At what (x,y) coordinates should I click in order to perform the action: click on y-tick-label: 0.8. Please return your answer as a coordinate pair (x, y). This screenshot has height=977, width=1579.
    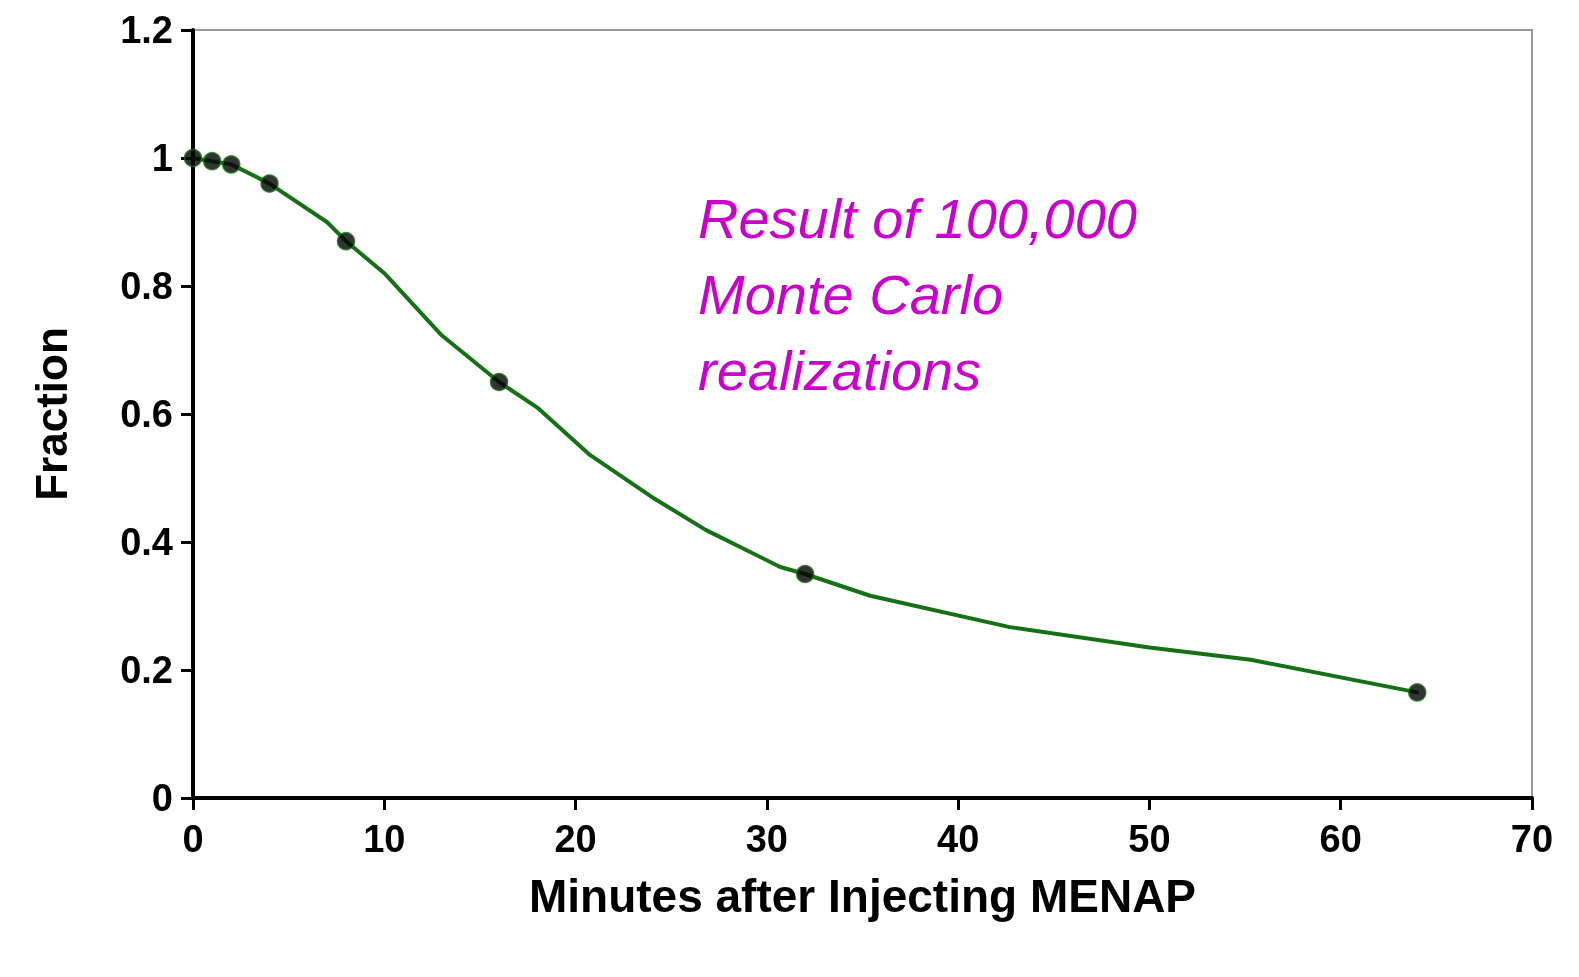
    Looking at the image, I should click on (146, 286).